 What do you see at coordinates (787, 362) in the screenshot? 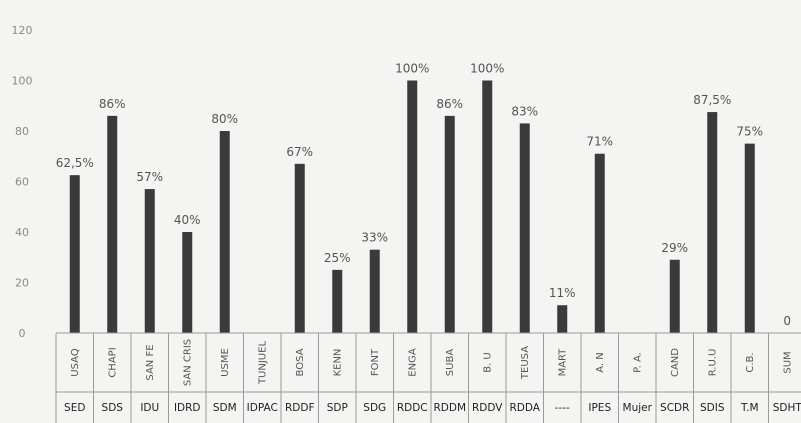
I see `x-category-label: SUM` at bounding box center [787, 362].